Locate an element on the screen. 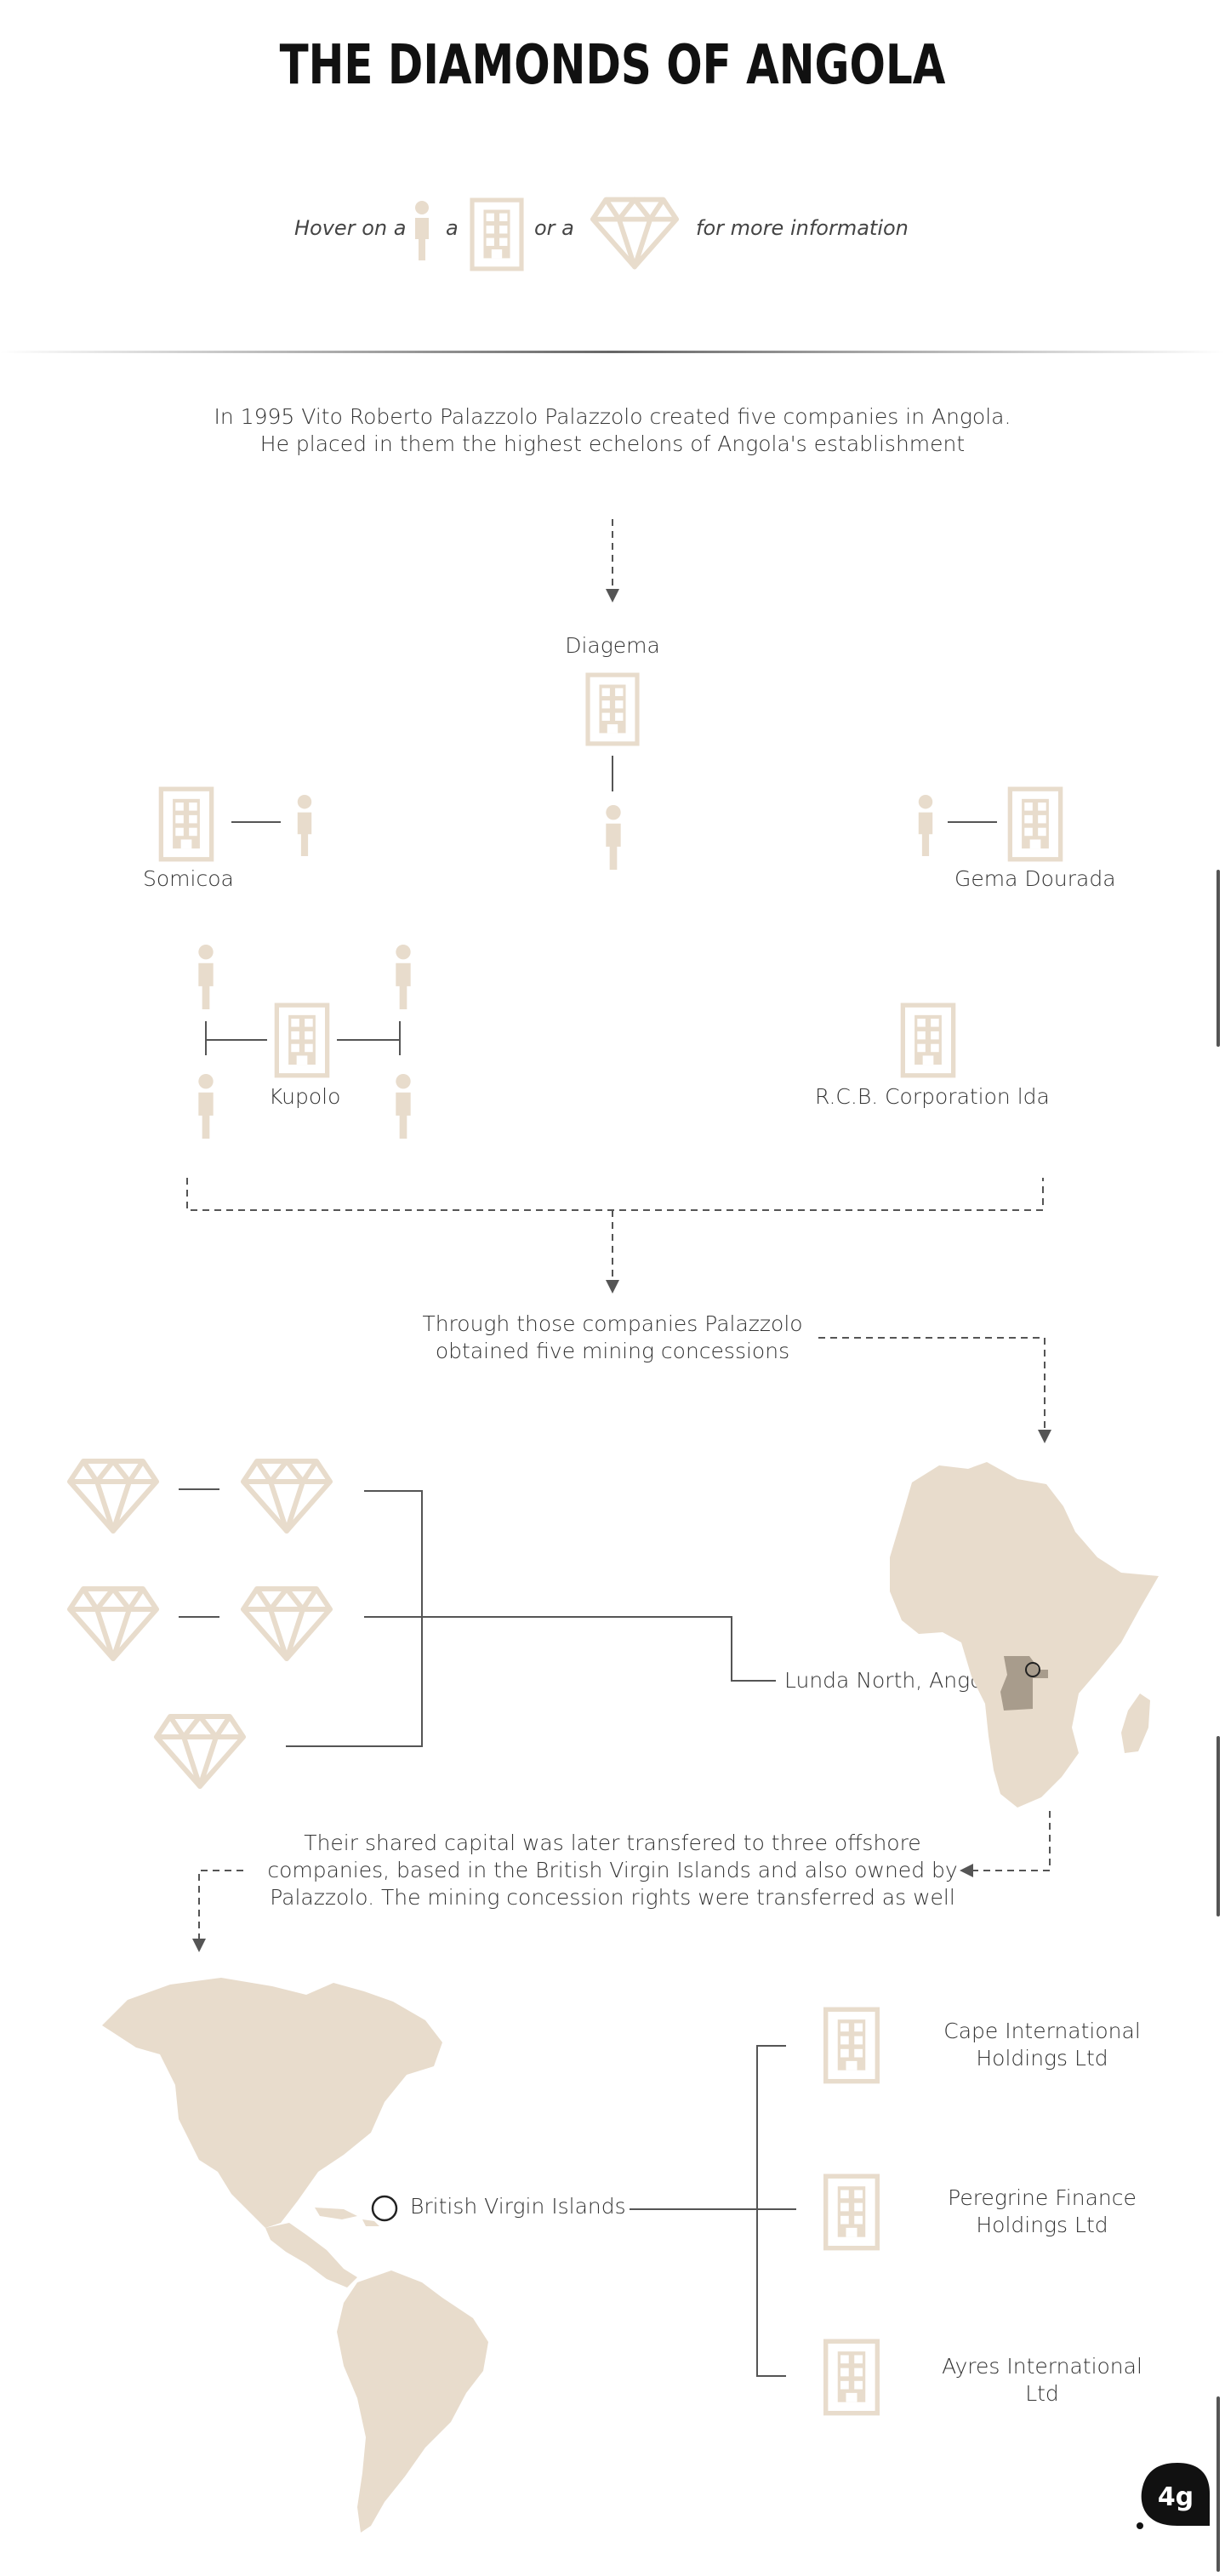 This screenshot has height=2576, width=1225. arrow-to-africa is located at coordinates (934, 1390).